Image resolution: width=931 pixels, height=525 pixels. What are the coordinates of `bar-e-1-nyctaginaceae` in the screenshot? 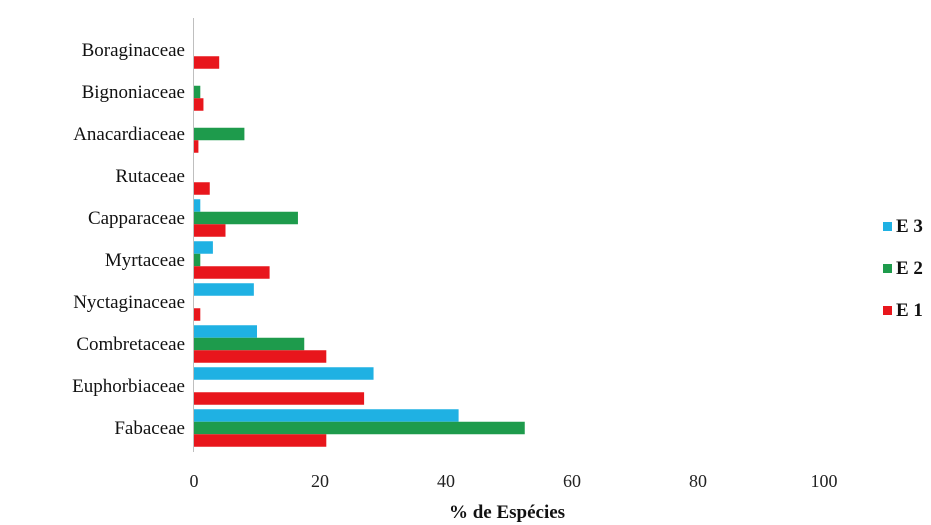 It's located at (197, 314).